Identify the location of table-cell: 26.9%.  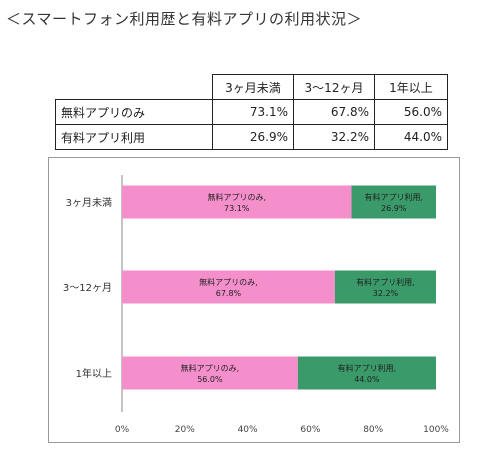
(253, 137).